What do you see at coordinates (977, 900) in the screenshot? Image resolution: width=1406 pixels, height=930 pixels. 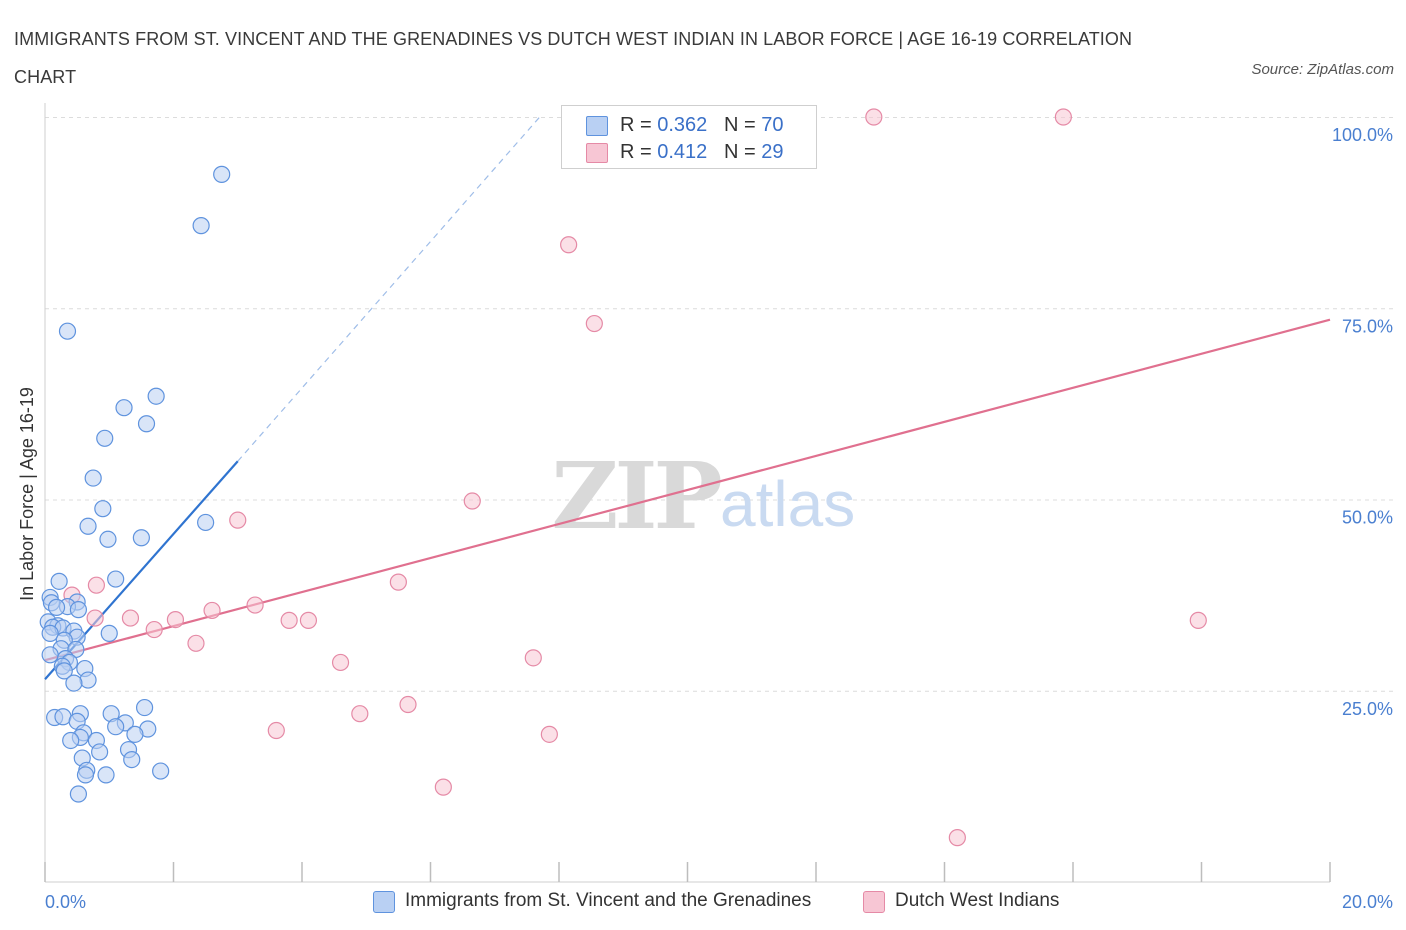 I see `legend-label-pink: Dutch West Indians` at bounding box center [977, 900].